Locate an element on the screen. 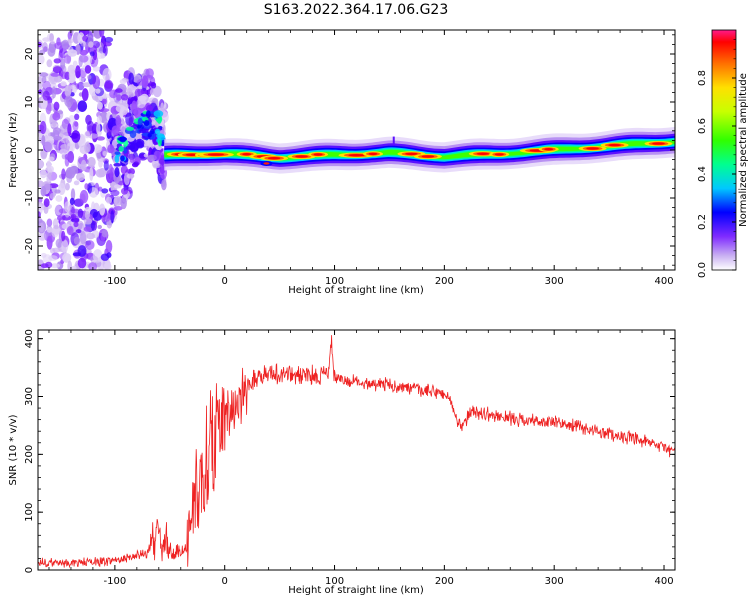 This screenshot has width=750, height=600. spectrogram-y-tick-label: 20 is located at coordinates (29, 54).